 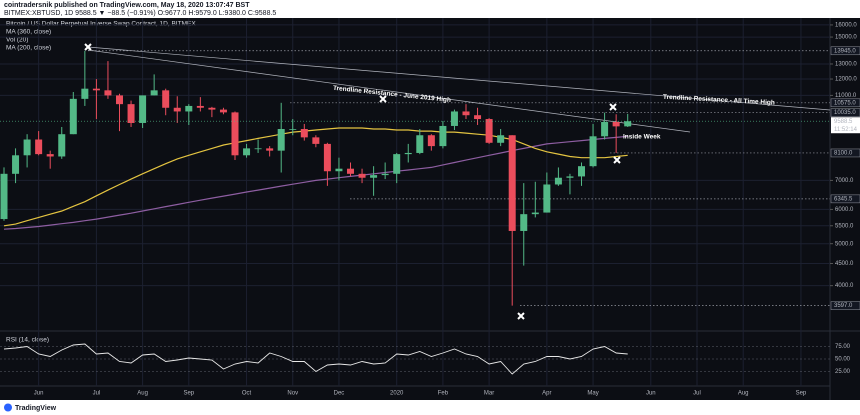 What do you see at coordinates (430, 9) in the screenshot?
I see `header-bar` at bounding box center [430, 9].